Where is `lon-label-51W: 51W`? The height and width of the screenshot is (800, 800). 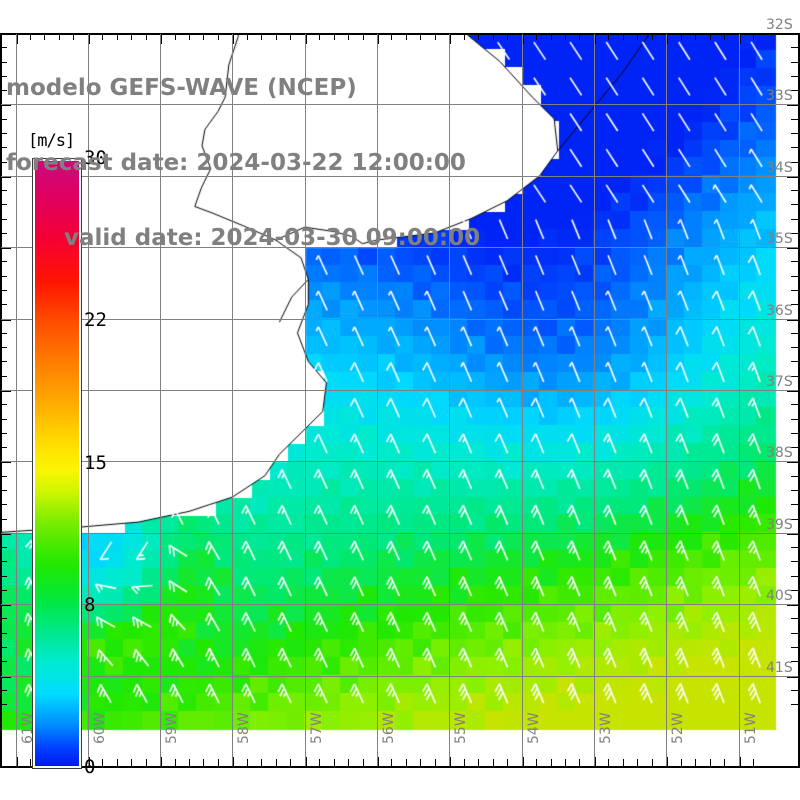
lon-label-51W: 51W is located at coordinates (751, 728).